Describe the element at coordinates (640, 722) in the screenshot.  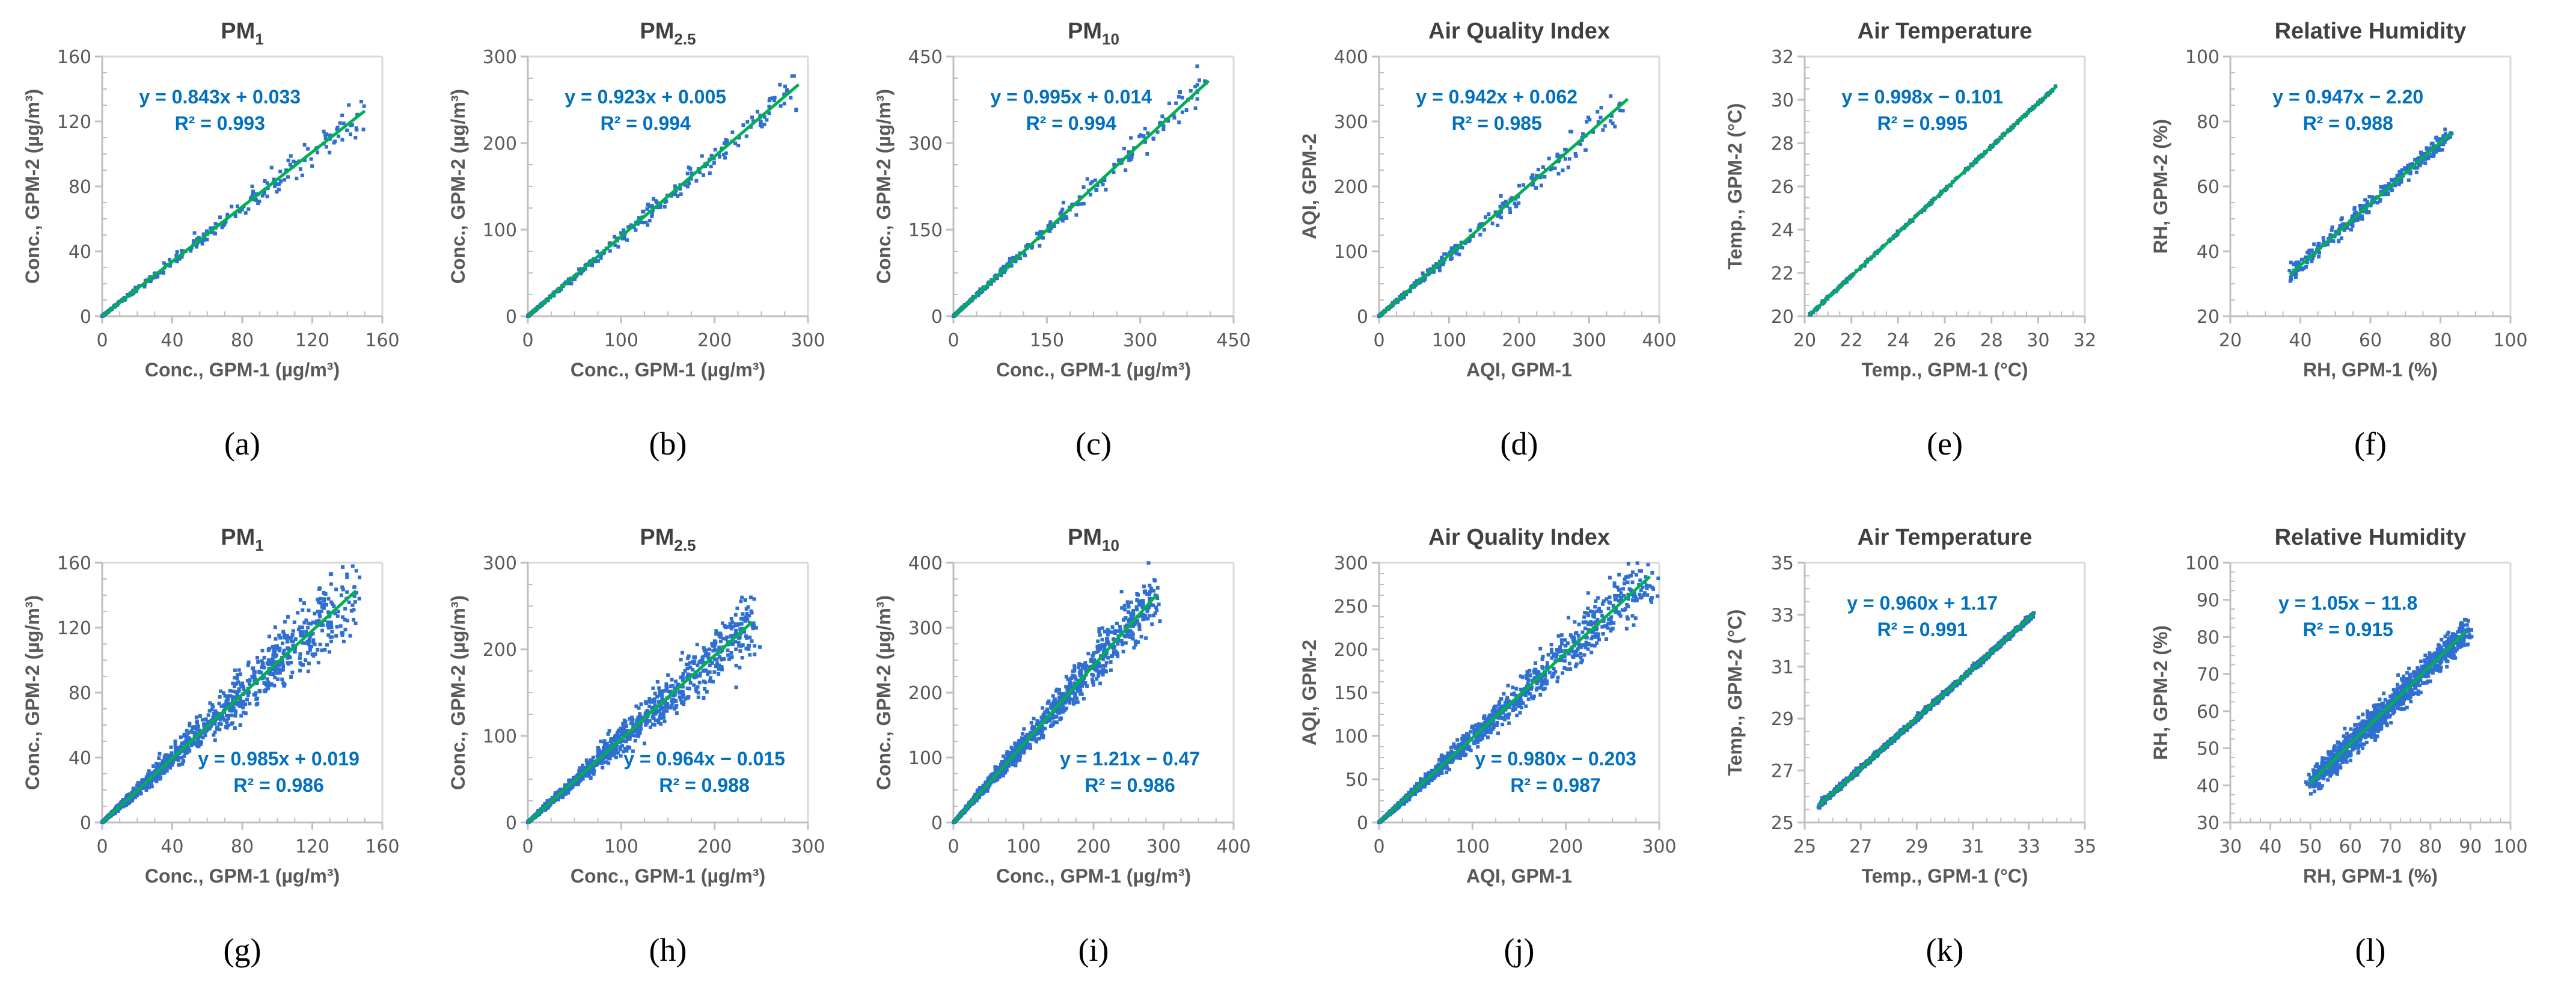
I see `trend-line` at that location.